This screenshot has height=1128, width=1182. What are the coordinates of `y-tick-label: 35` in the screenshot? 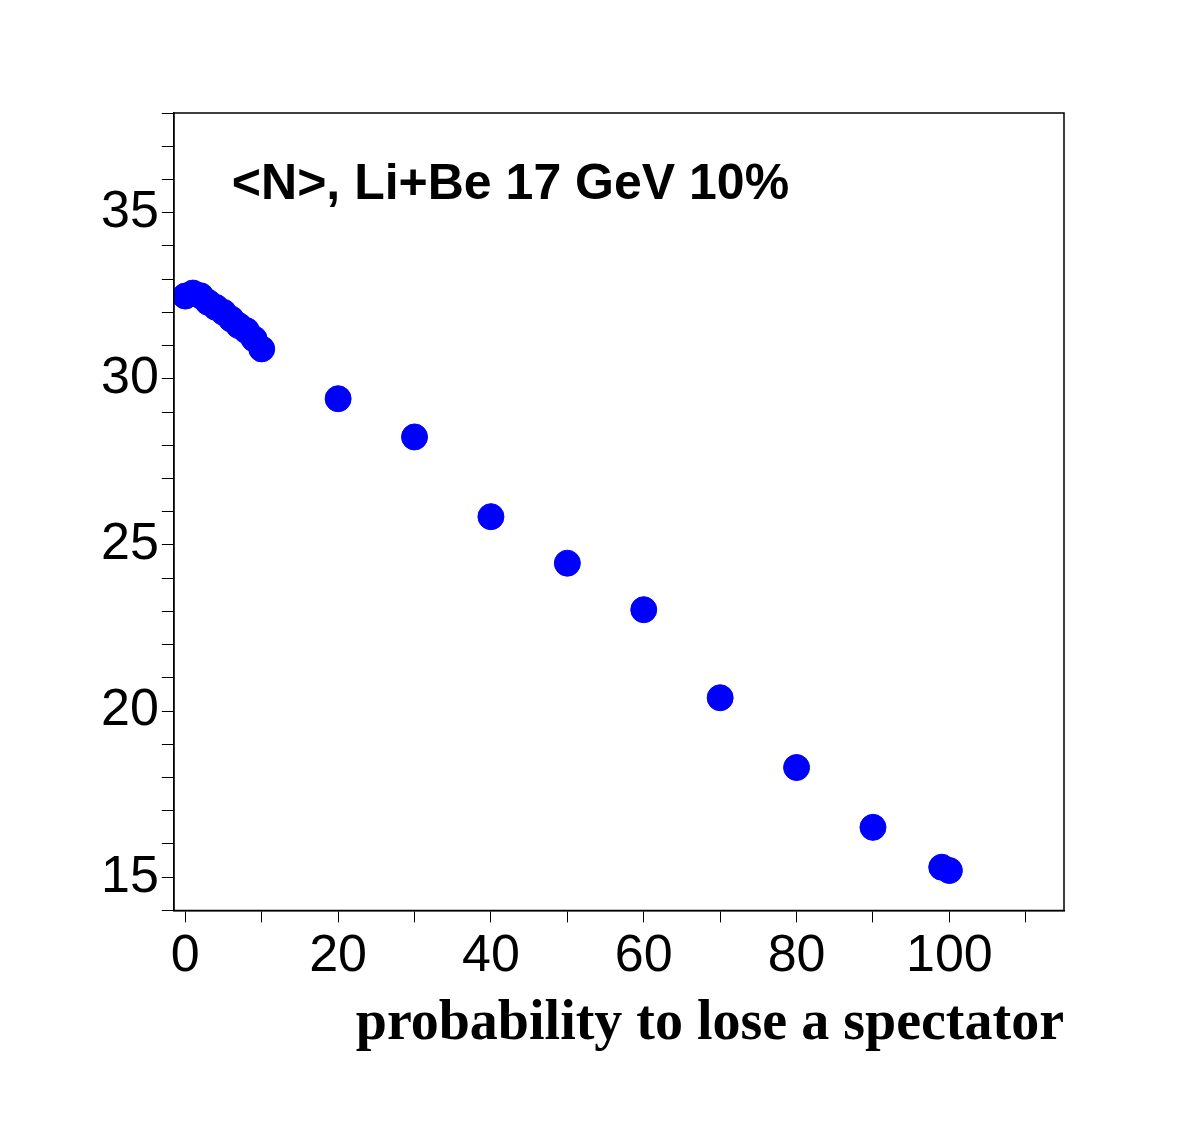 It's located at (130, 209).